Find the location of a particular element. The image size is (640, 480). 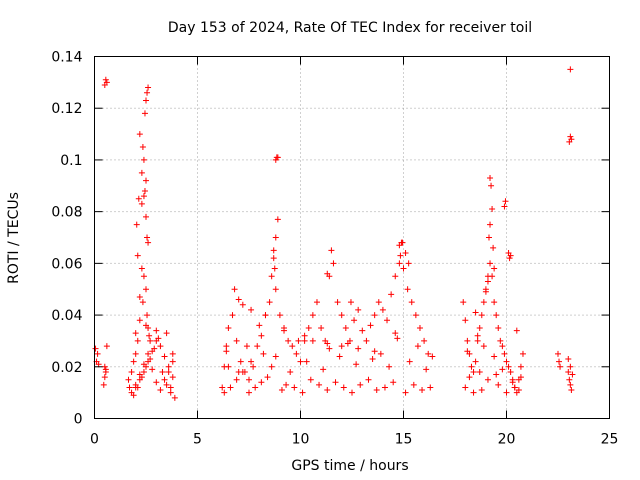

y-axis-label: ROTI / TECUs is located at coordinates (14, 238).